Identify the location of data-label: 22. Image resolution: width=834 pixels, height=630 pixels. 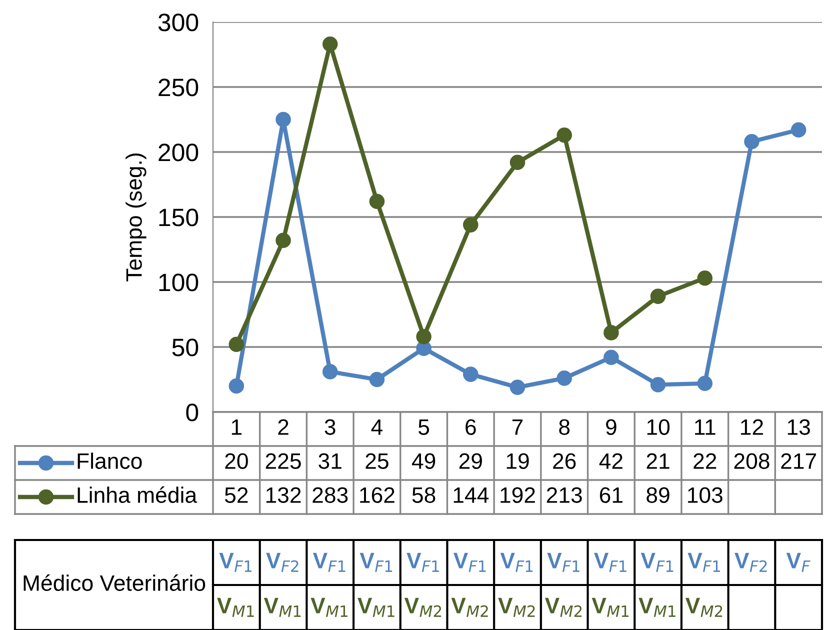
(705, 461).